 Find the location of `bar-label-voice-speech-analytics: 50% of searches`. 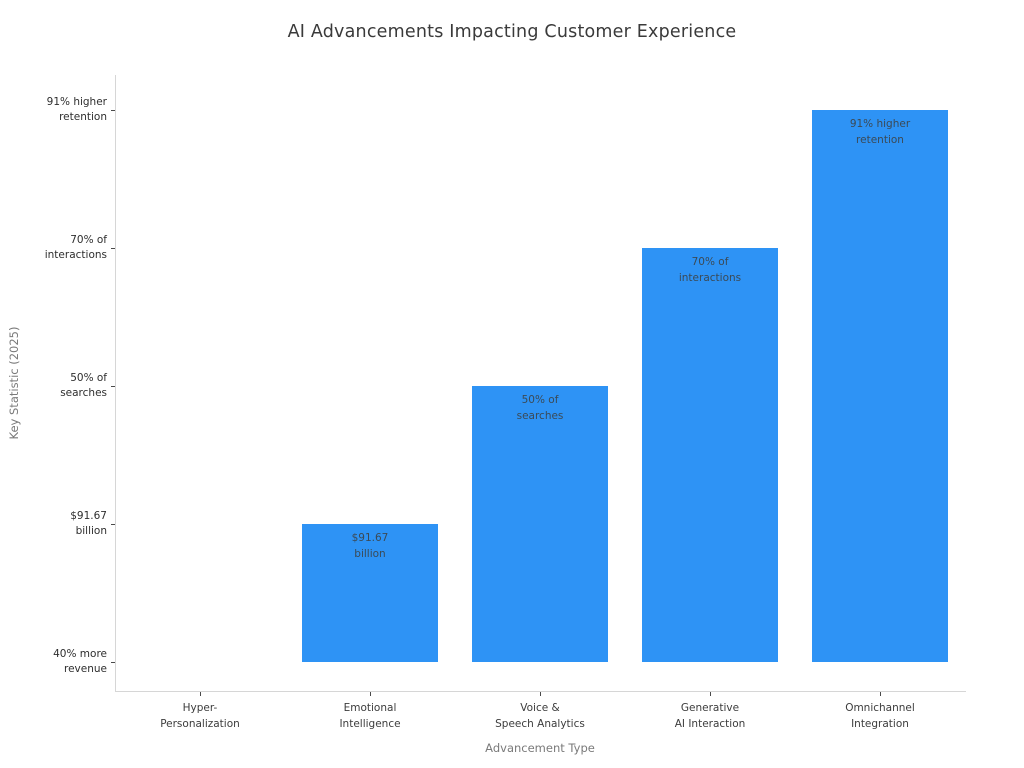

bar-label-voice-speech-analytics: 50% of searches is located at coordinates (540, 408).